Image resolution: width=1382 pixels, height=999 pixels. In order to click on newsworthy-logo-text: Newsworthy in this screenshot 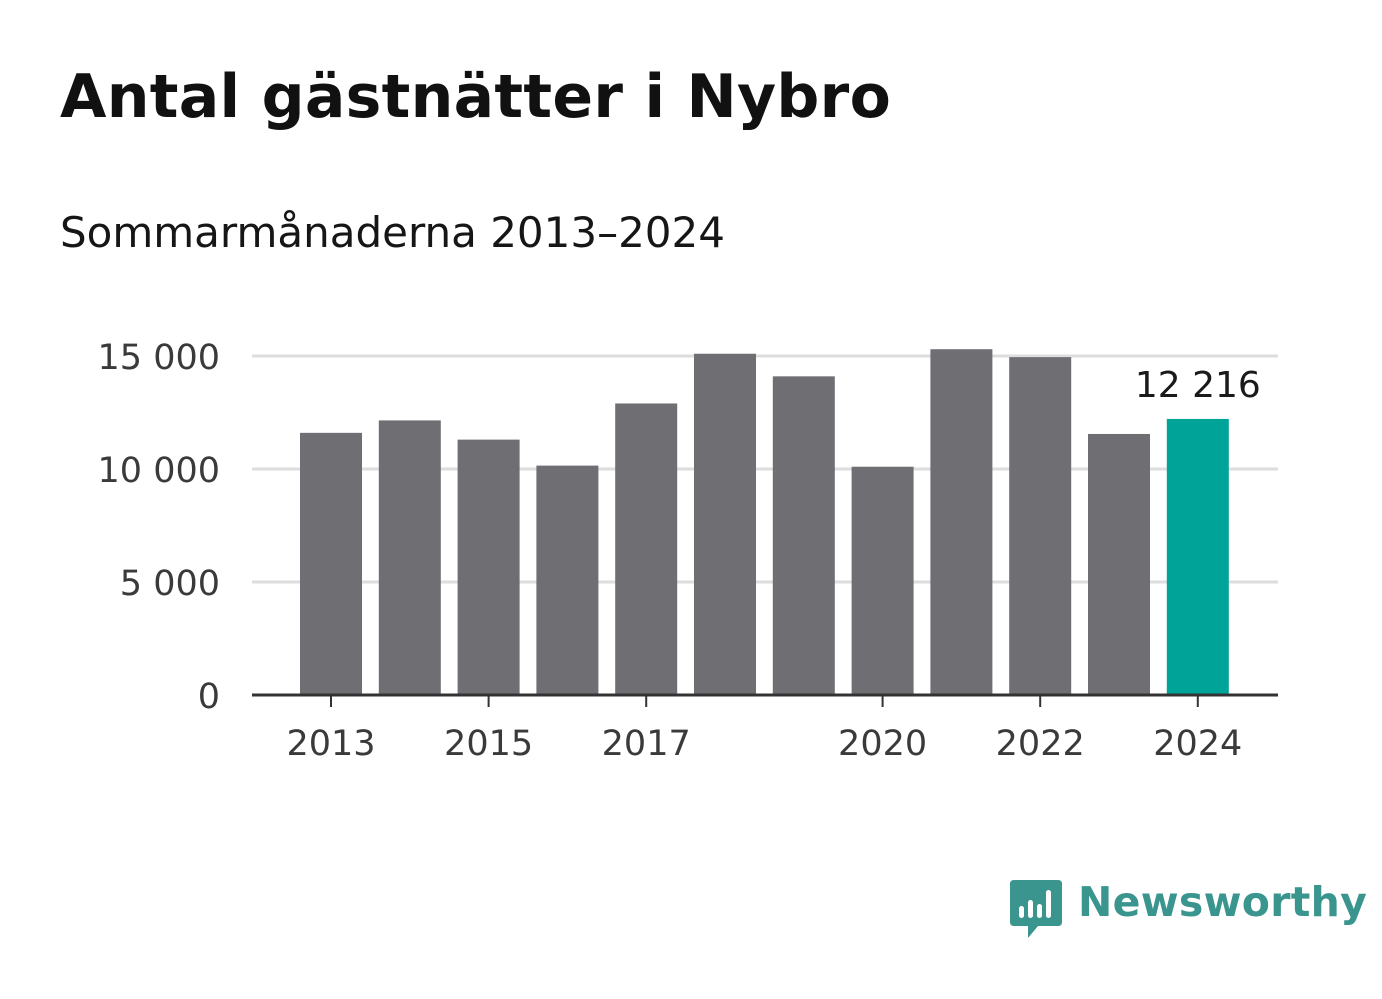, I will do `click(1223, 902)`.